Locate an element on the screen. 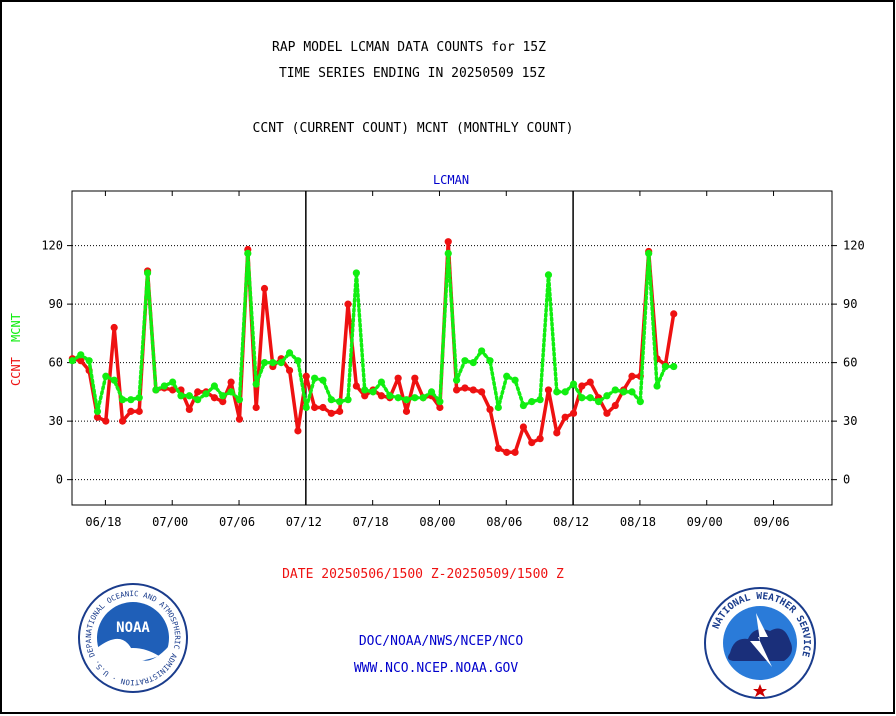 This screenshot has width=896, height=716. x-tick-label: 07/06 is located at coordinates (237, 522).